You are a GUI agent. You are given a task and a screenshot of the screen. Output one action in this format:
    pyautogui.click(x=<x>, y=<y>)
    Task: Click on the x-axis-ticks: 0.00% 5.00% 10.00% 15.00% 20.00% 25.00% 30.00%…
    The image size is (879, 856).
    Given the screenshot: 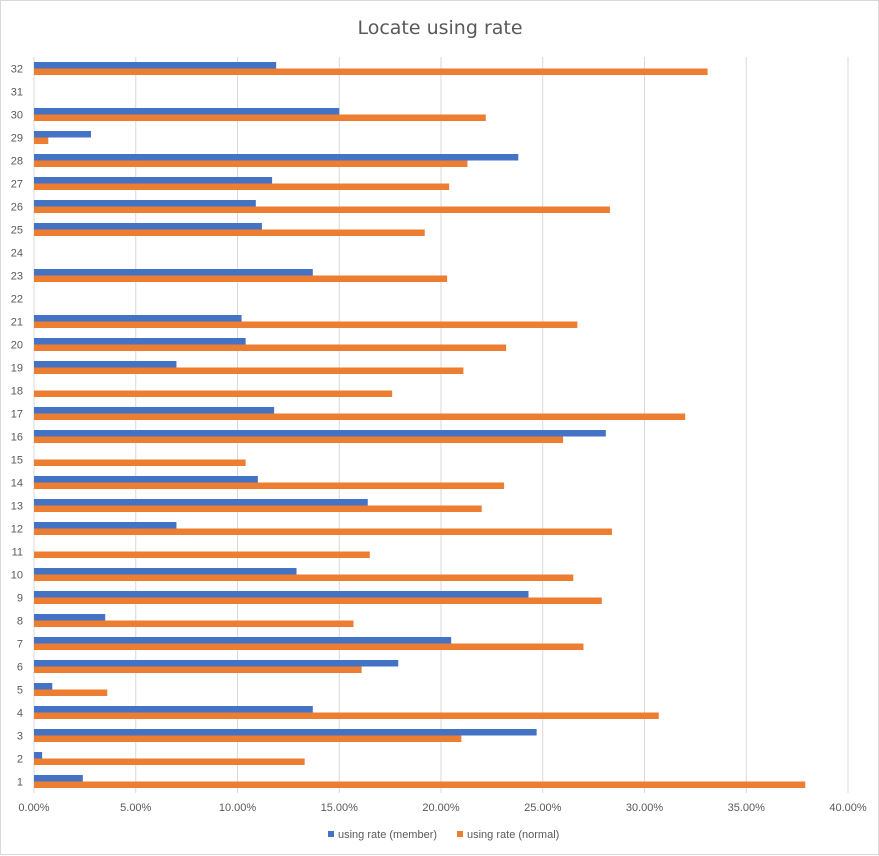 What is the action you would take?
    pyautogui.click(x=442, y=808)
    